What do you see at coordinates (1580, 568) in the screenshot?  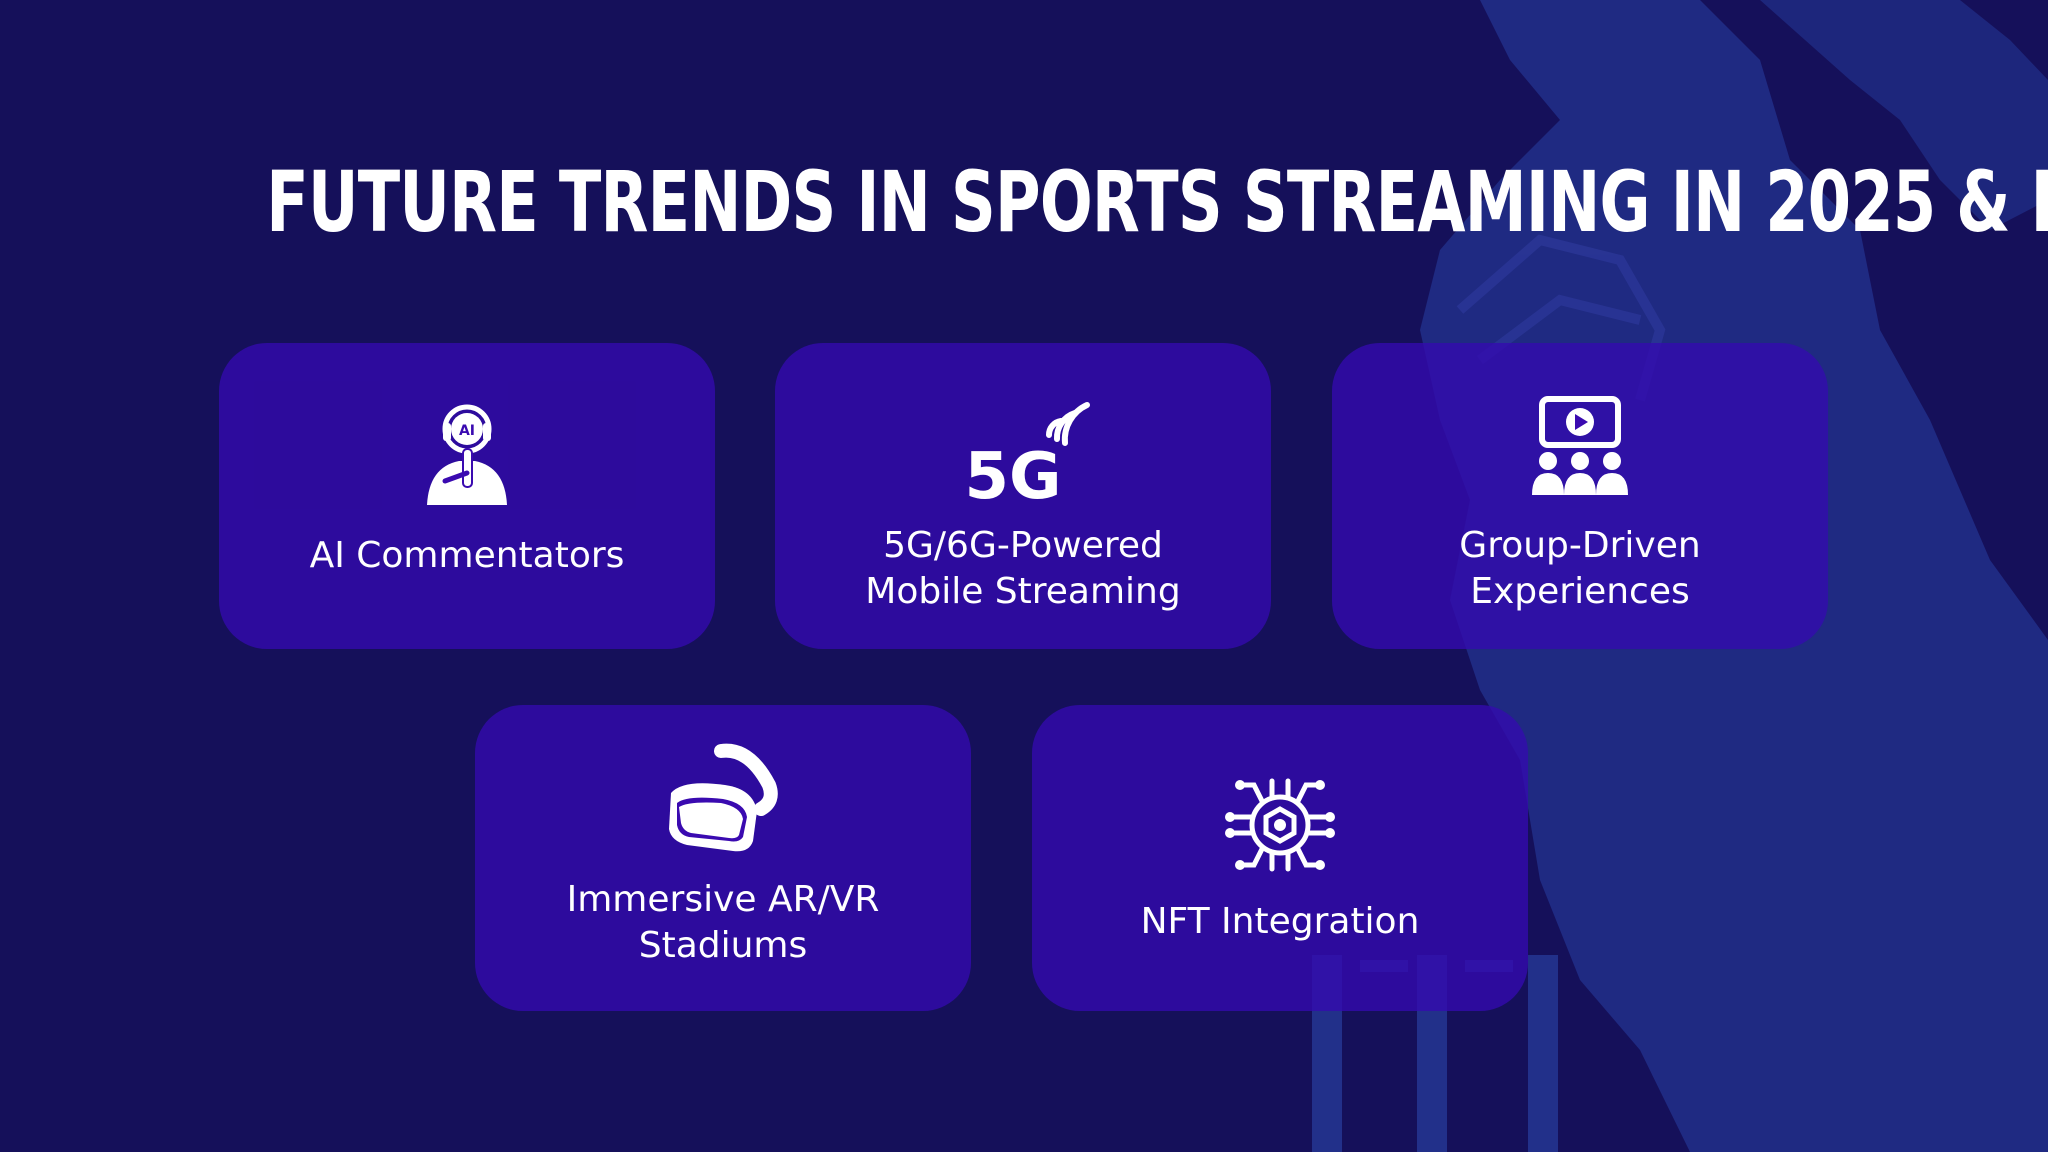 I see `trend-card-label: Group-Driven Experiences` at bounding box center [1580, 568].